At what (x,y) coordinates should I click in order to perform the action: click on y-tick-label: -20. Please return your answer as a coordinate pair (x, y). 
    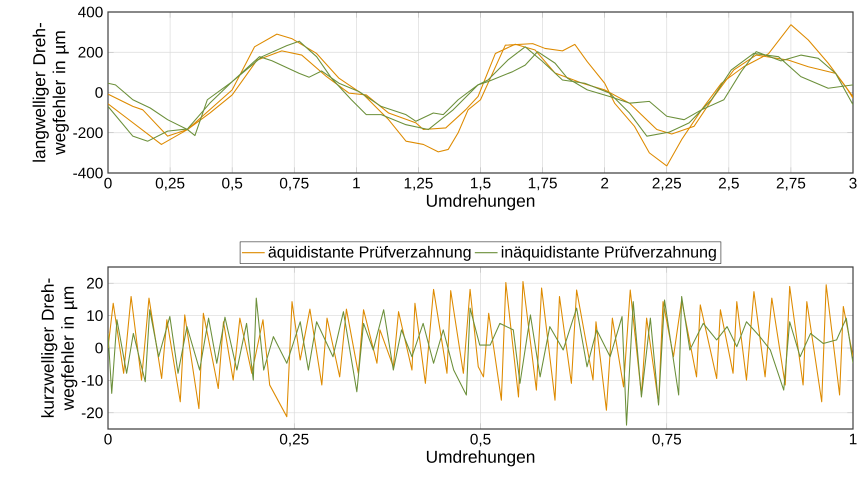
    Looking at the image, I should click on (92, 412).